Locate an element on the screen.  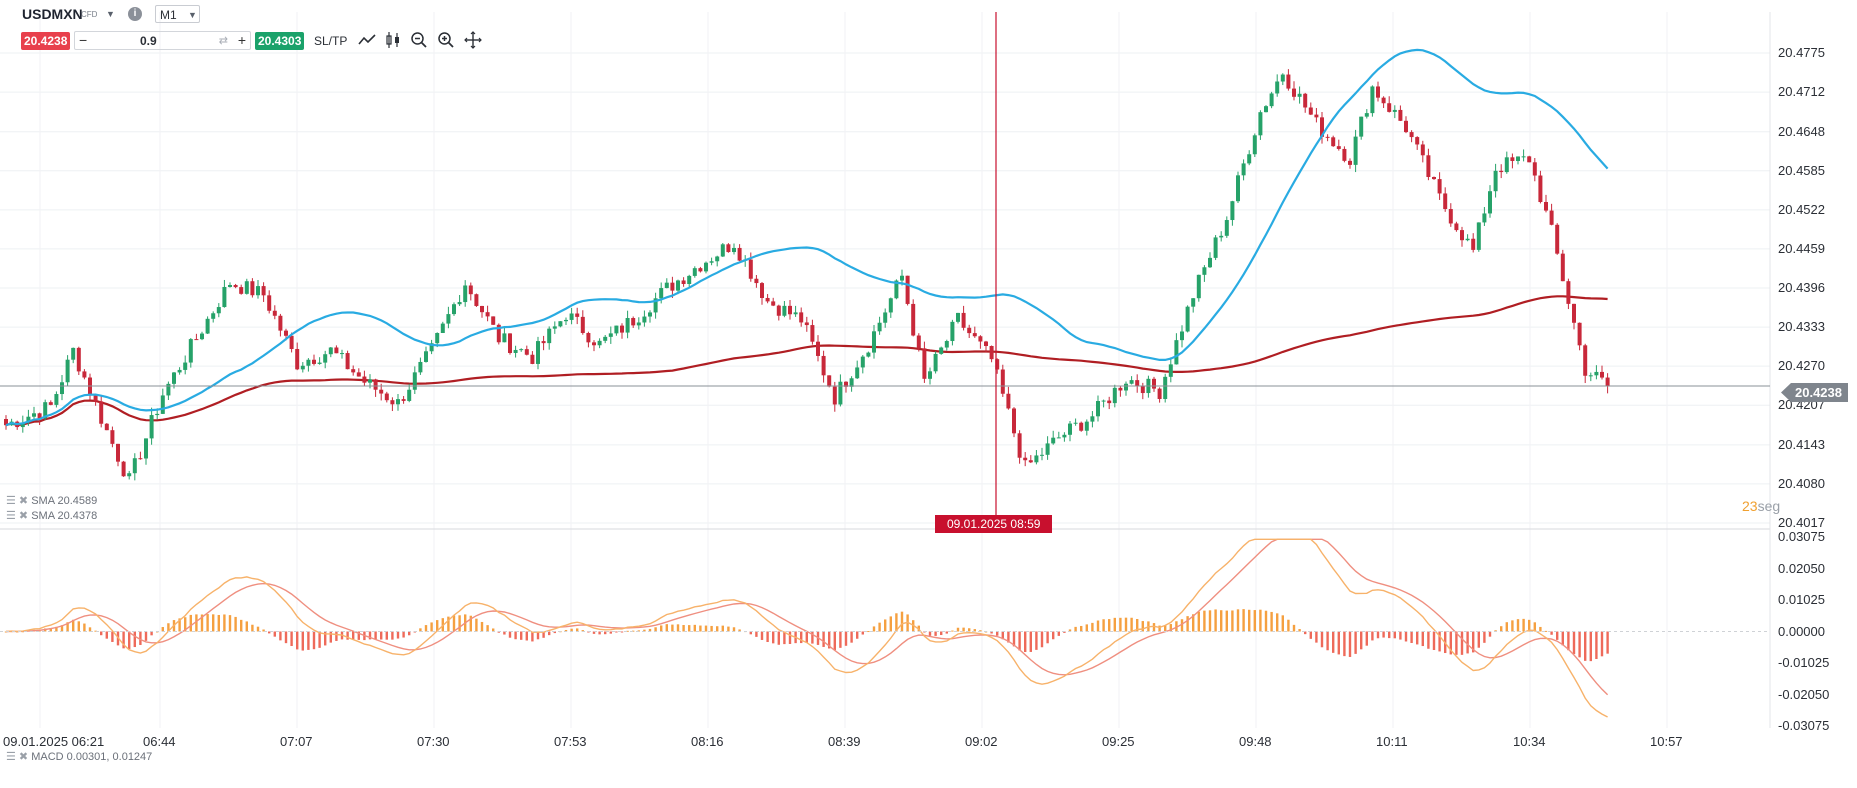
sma-slow-legend: ☰ ✖ SMA 20.4378 is located at coordinates (51, 515).